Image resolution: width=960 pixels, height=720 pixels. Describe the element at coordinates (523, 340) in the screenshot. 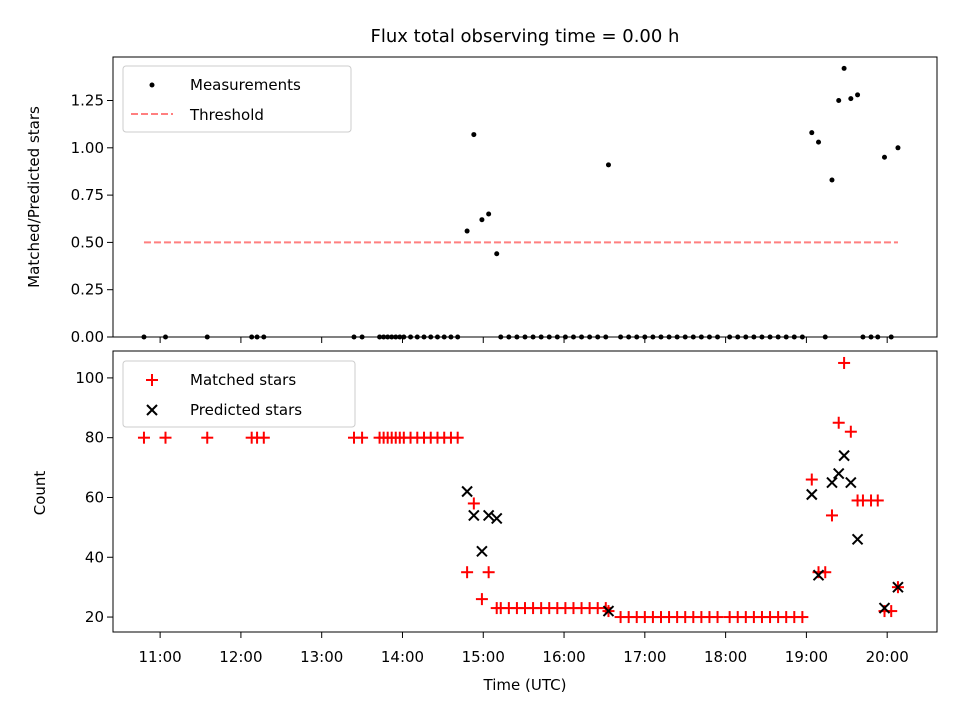

I see `top-x-ticks` at that location.